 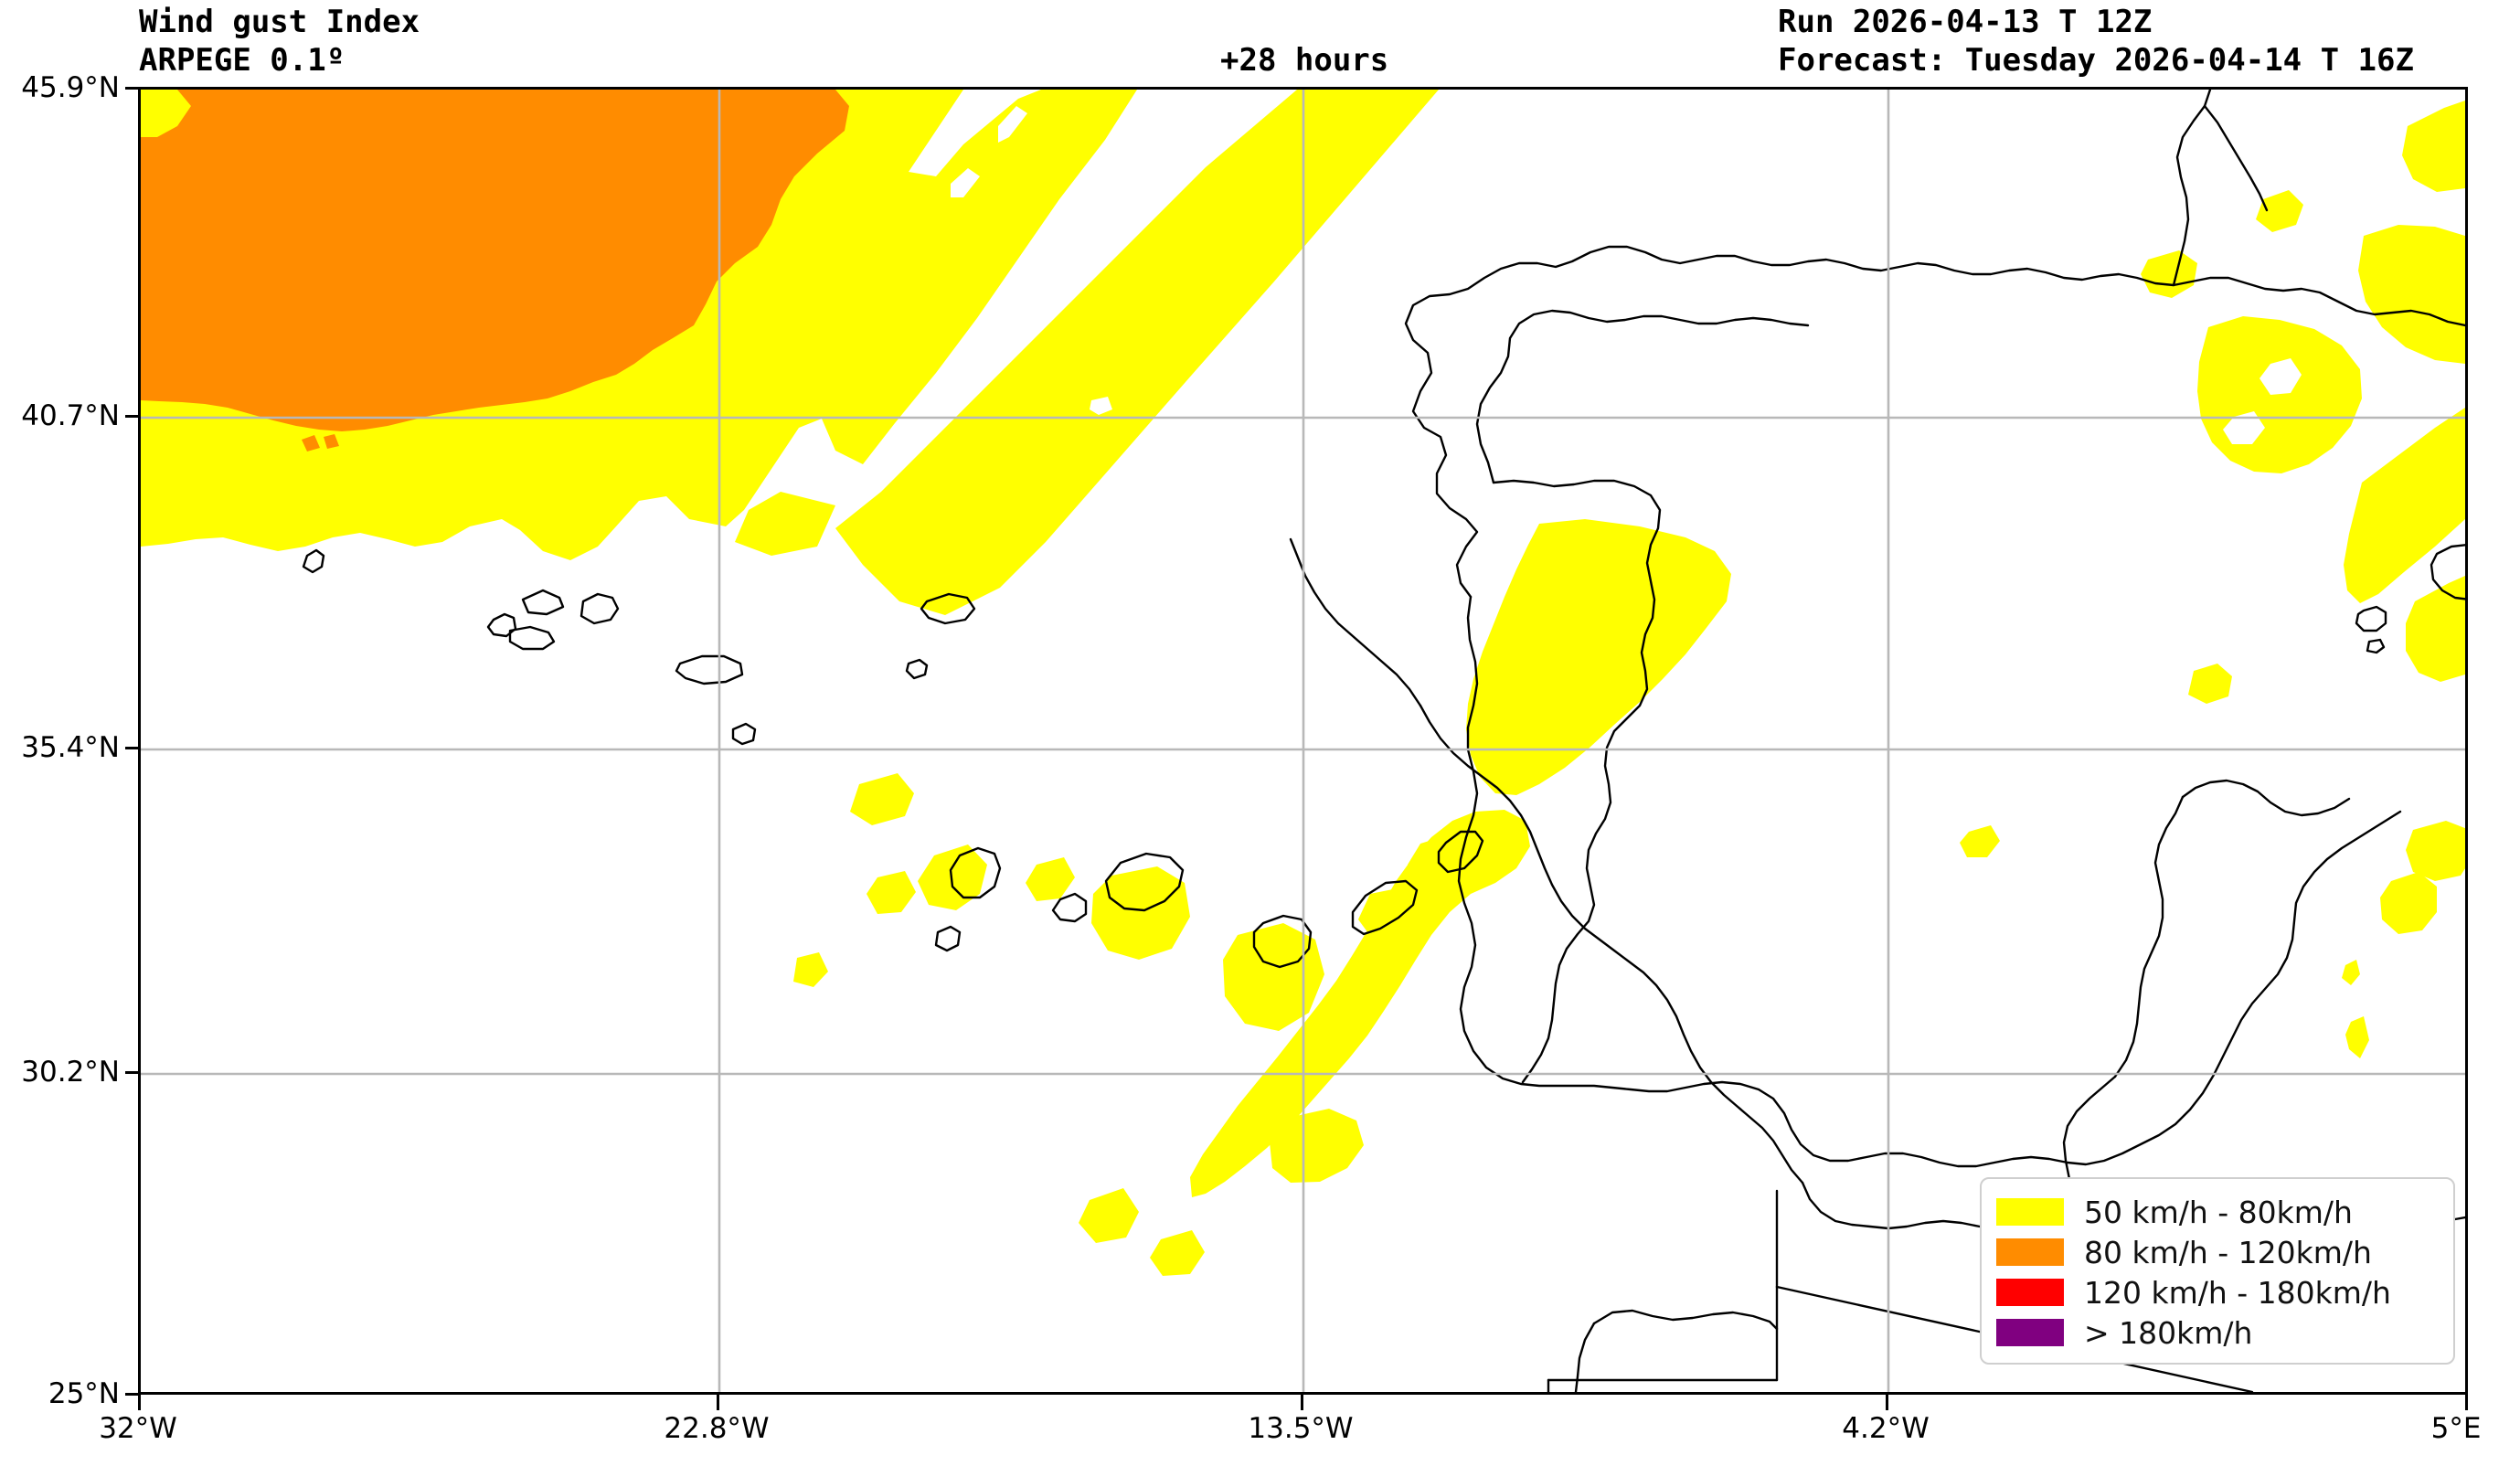 I want to click on gust-canary-west-strip, so click(x=882, y=799).